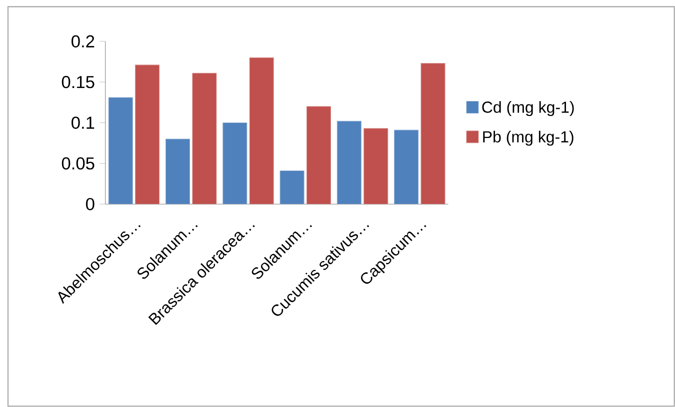  I want to click on y-tick-label: 0.15, so click(78, 82).